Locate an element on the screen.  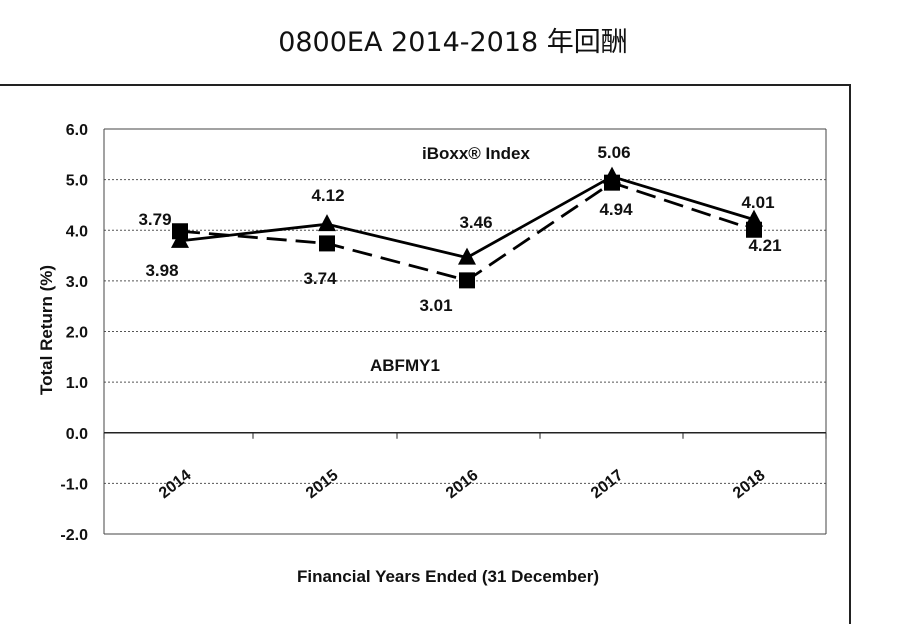
y-tick-label: 4.0 is located at coordinates (77, 231).